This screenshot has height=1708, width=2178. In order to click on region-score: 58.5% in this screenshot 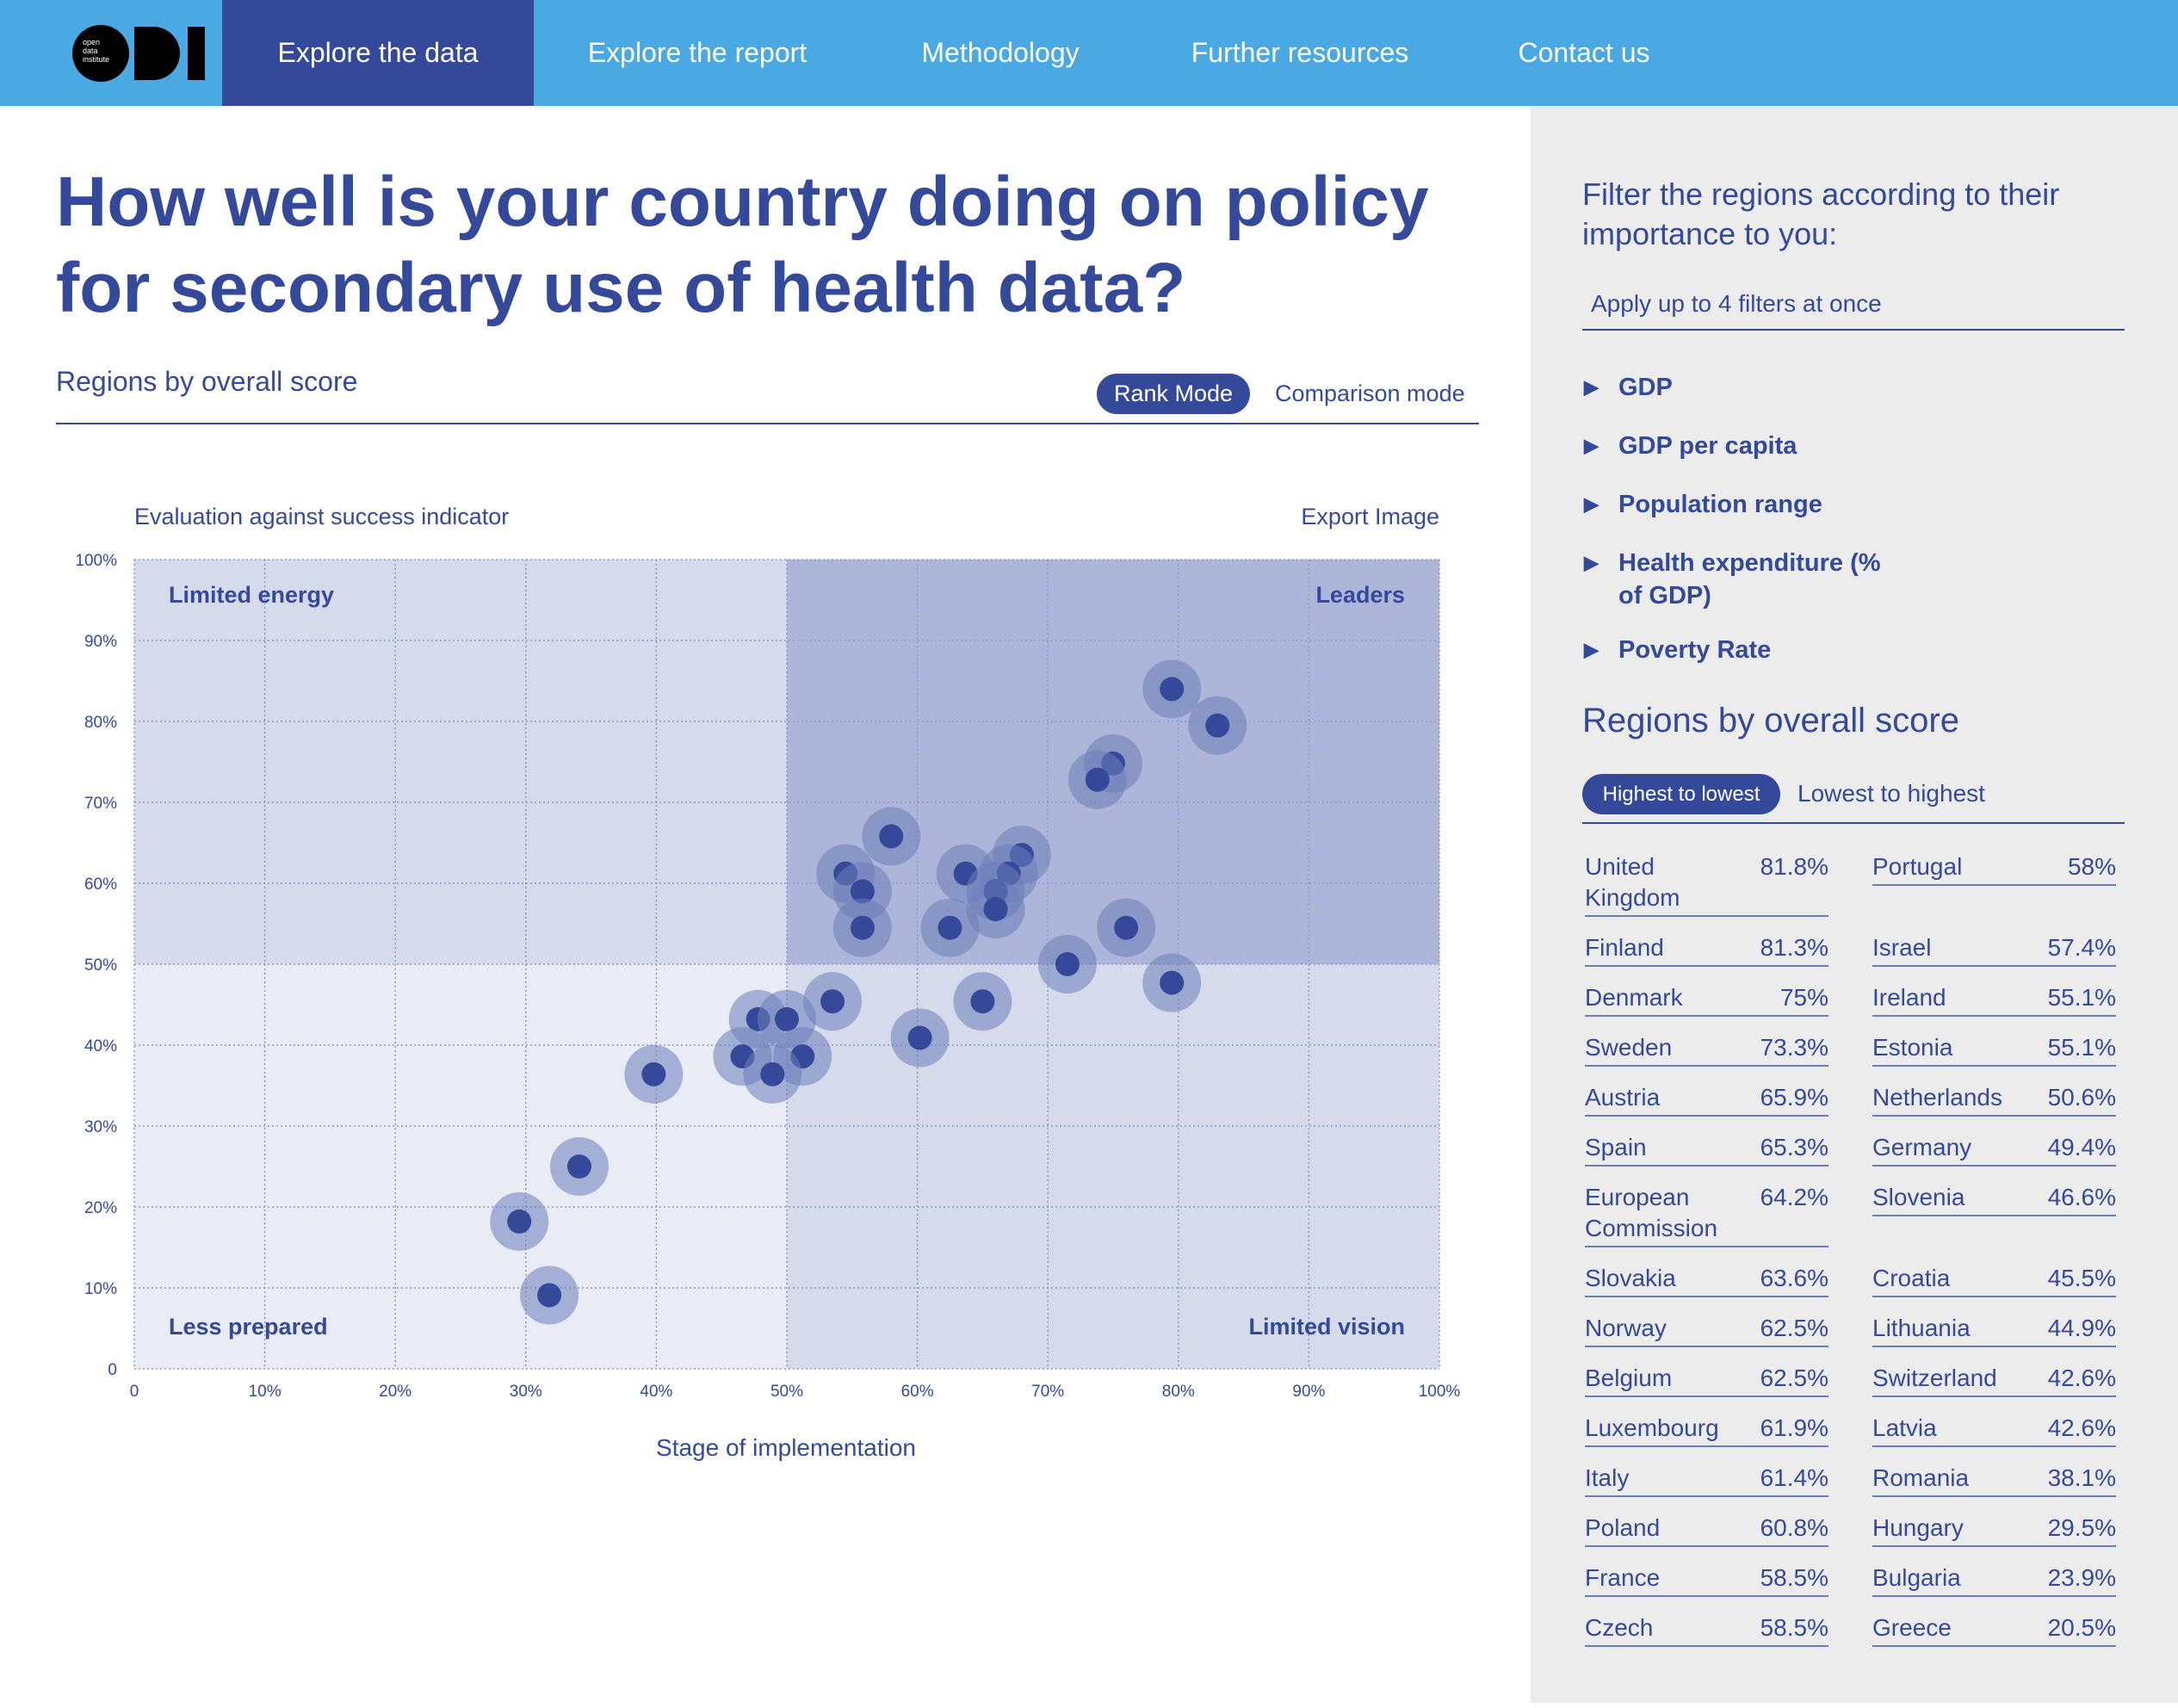, I will do `click(1794, 1577)`.